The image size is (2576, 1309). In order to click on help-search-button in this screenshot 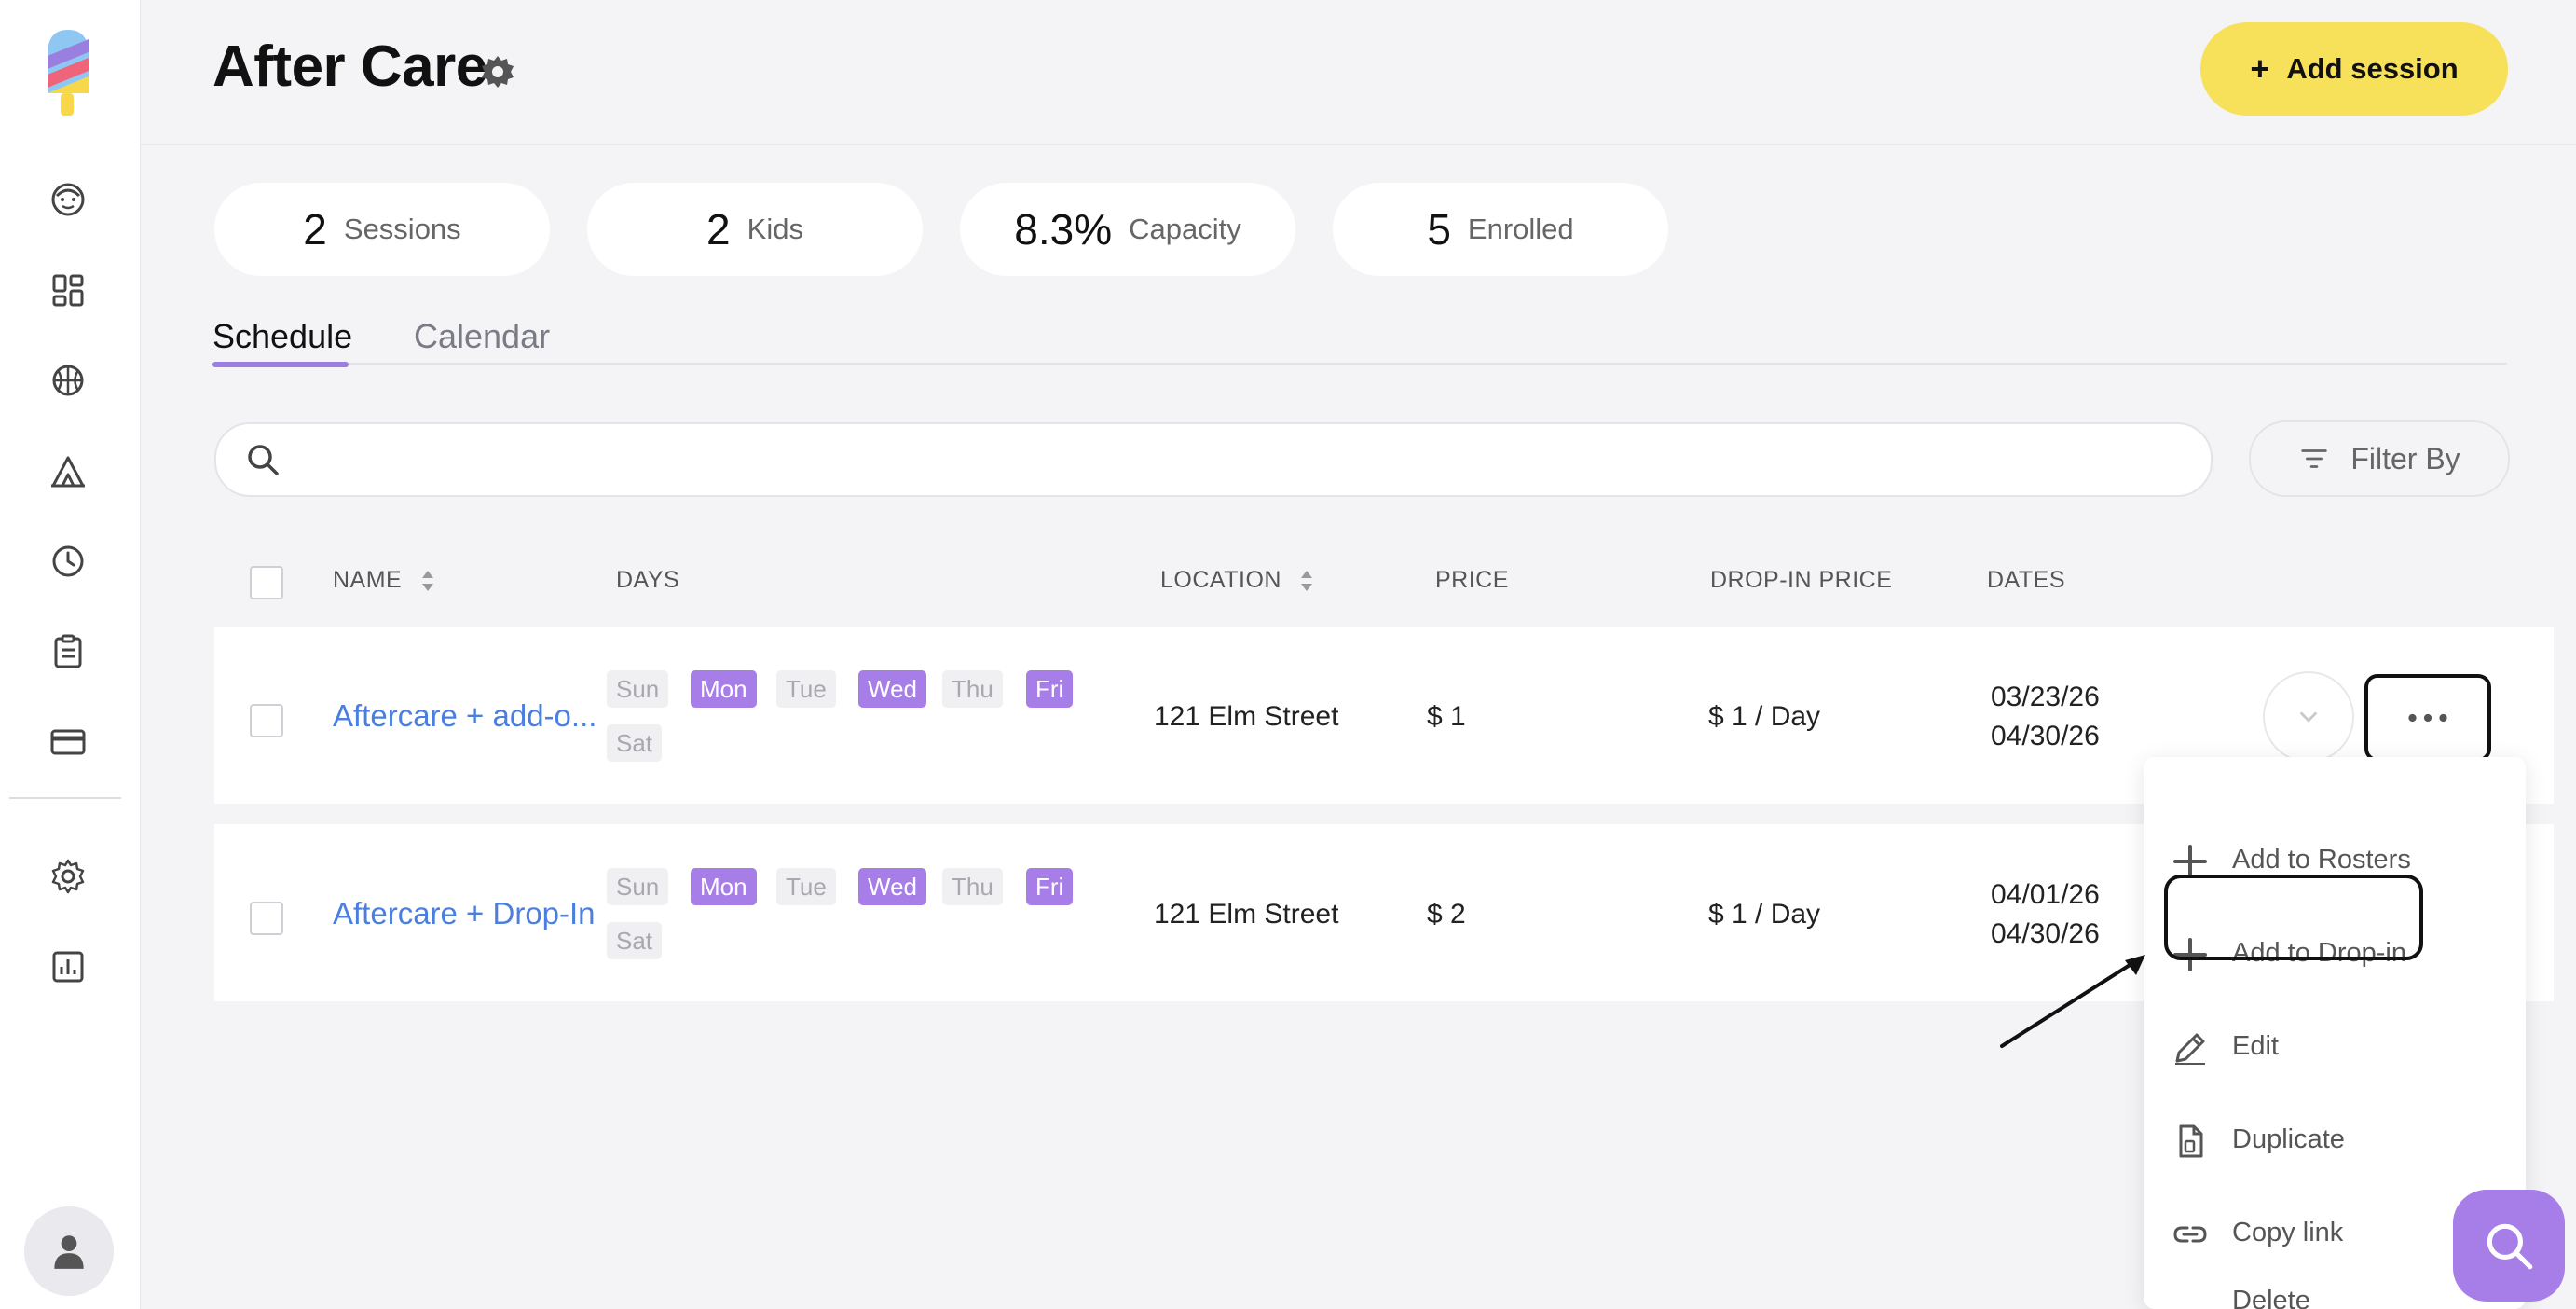, I will do `click(2509, 1246)`.